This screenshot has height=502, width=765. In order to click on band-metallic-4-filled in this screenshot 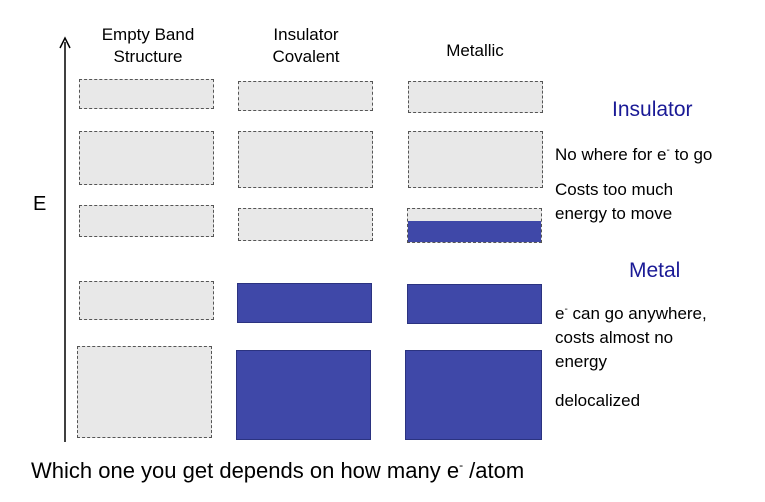, I will do `click(474, 304)`.